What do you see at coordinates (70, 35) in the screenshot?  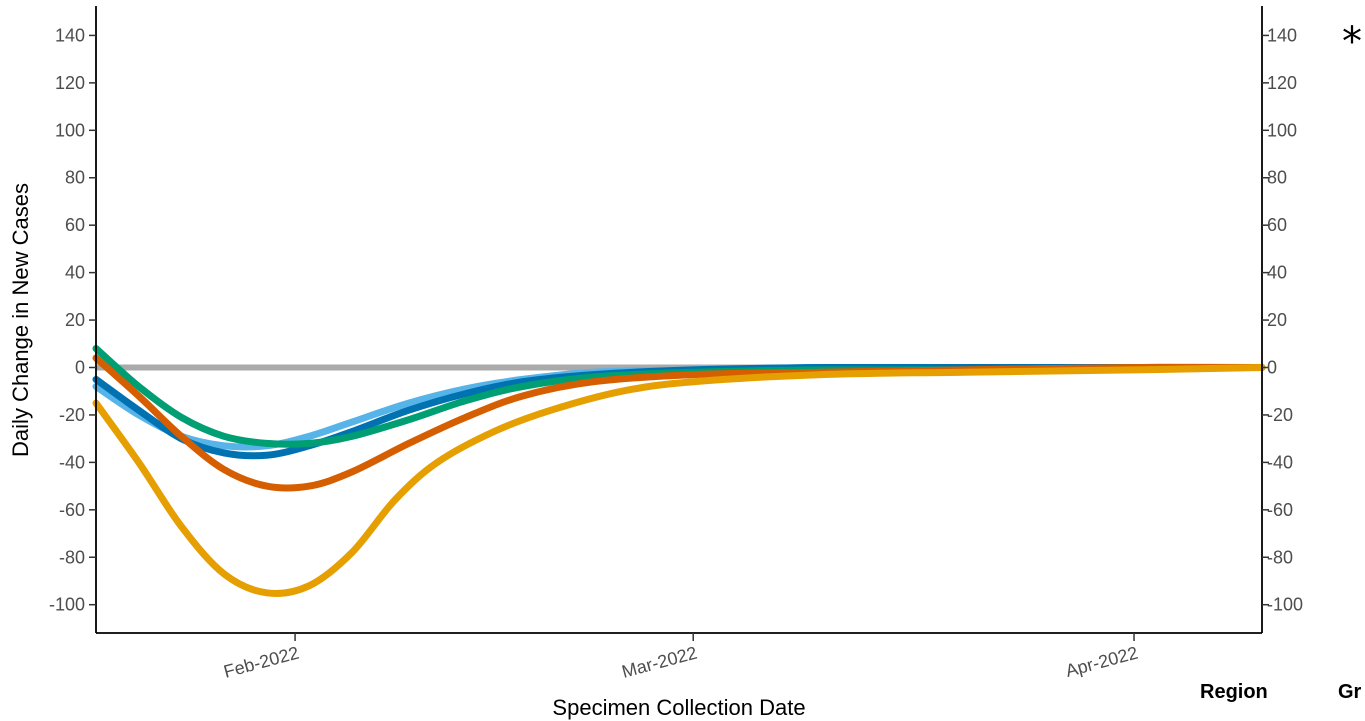 I see `left-y-tick-label: 140` at bounding box center [70, 35].